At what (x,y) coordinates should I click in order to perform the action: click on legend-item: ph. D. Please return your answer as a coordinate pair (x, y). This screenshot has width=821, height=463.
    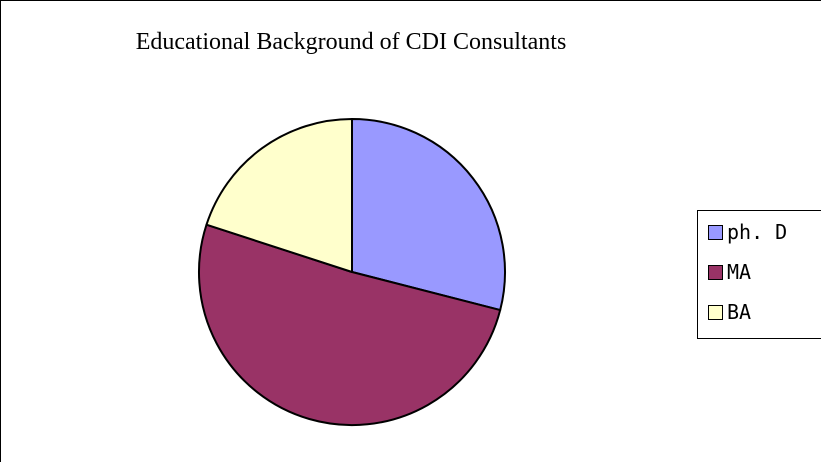
    Looking at the image, I should click on (747, 232).